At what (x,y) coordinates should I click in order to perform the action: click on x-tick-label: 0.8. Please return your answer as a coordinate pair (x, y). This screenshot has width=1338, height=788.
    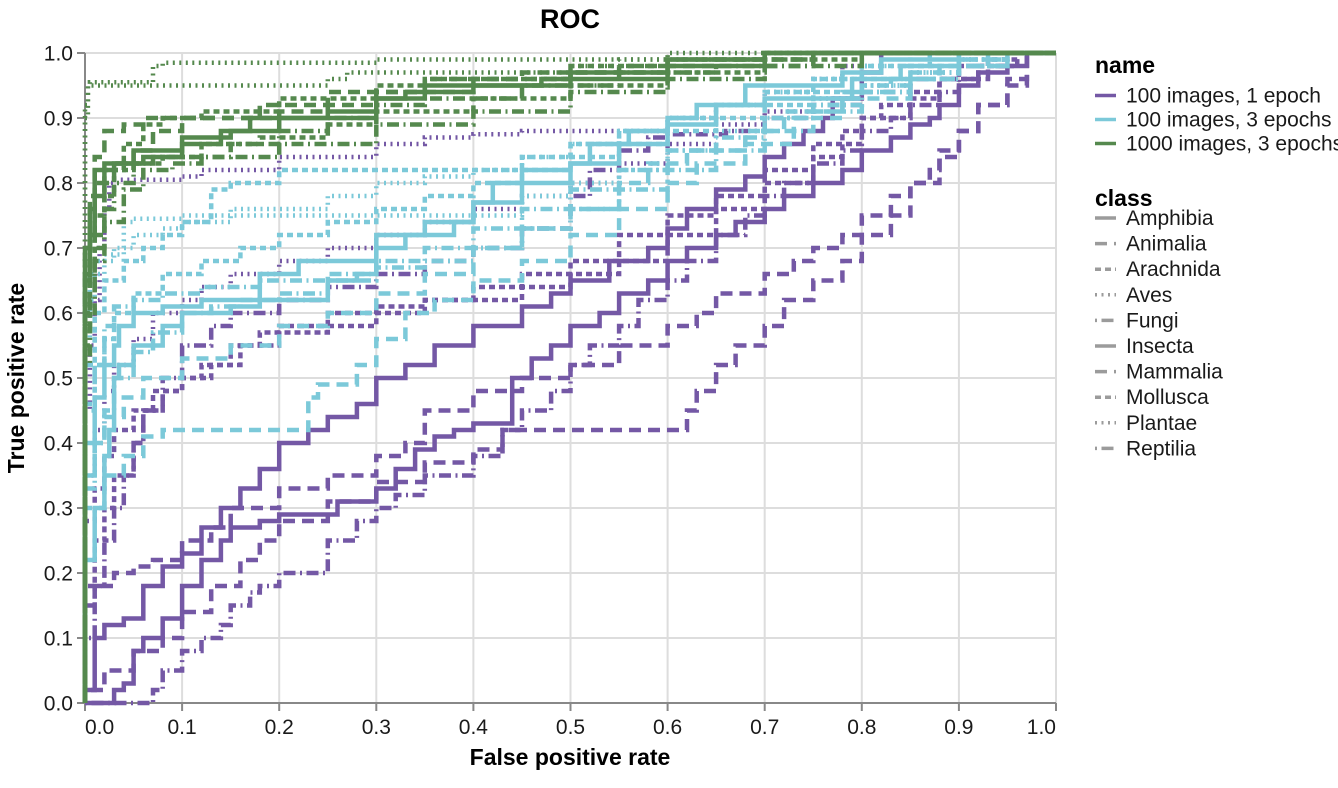
    Looking at the image, I should click on (861, 727).